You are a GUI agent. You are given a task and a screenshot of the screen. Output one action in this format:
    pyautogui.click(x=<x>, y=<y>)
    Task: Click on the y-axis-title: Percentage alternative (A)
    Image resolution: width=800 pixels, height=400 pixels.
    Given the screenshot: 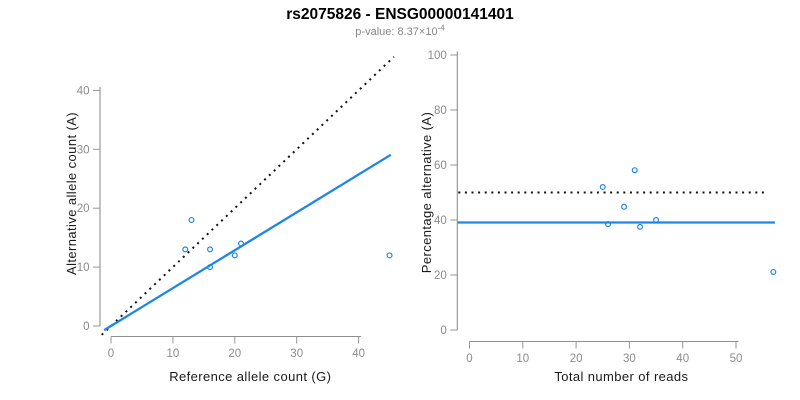 What is the action you would take?
    pyautogui.click(x=426, y=192)
    